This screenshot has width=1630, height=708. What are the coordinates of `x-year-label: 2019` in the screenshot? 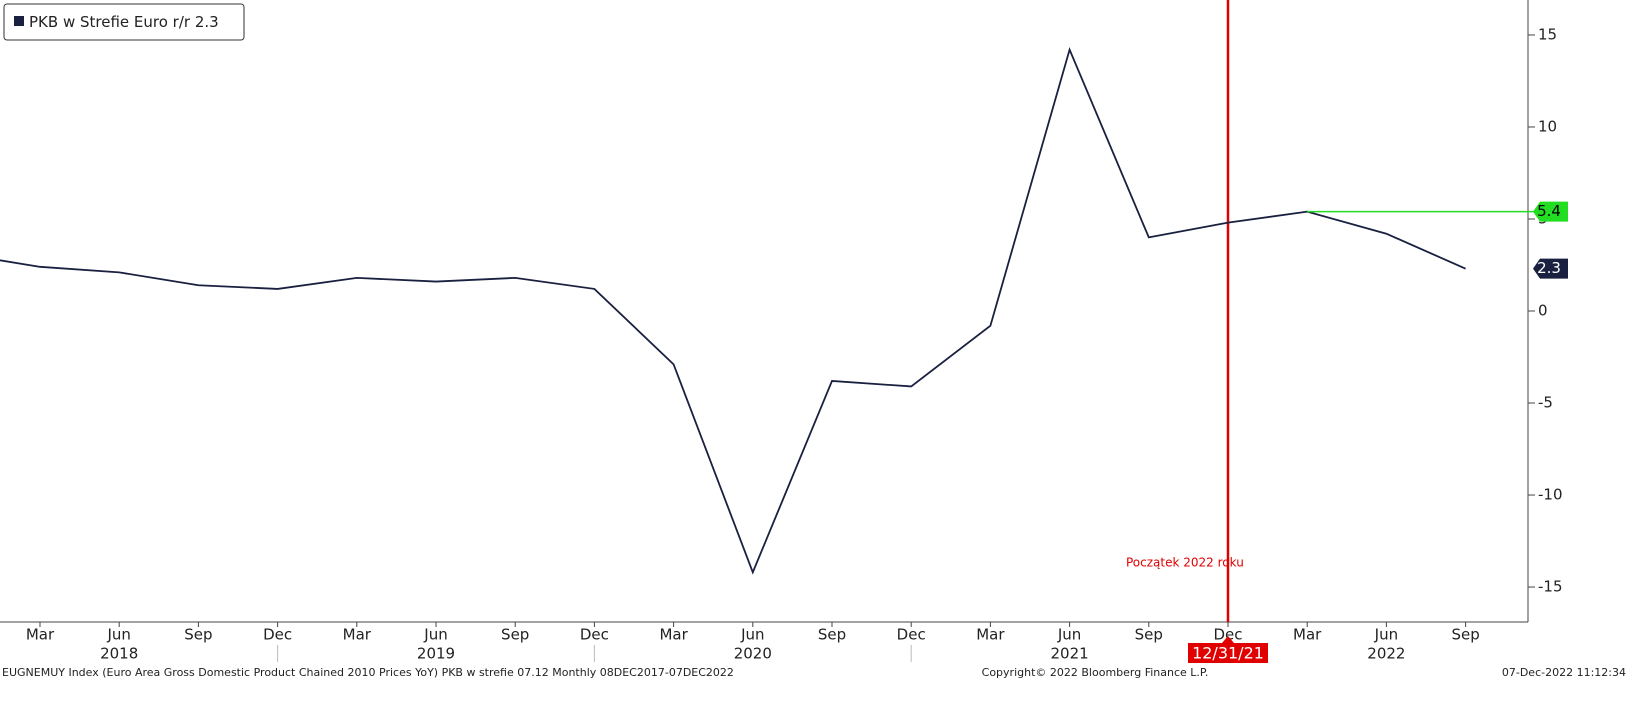 It's located at (436, 654).